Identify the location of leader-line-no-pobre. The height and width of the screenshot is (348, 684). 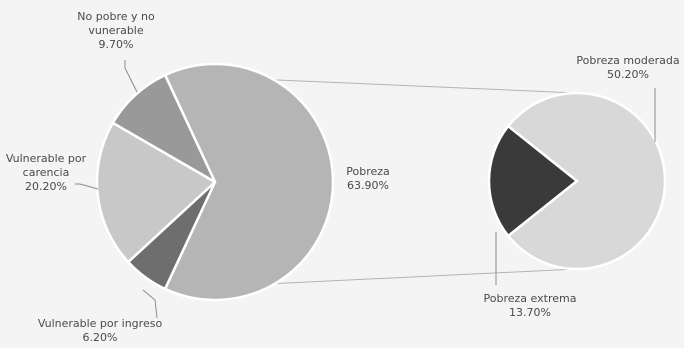
(131, 76).